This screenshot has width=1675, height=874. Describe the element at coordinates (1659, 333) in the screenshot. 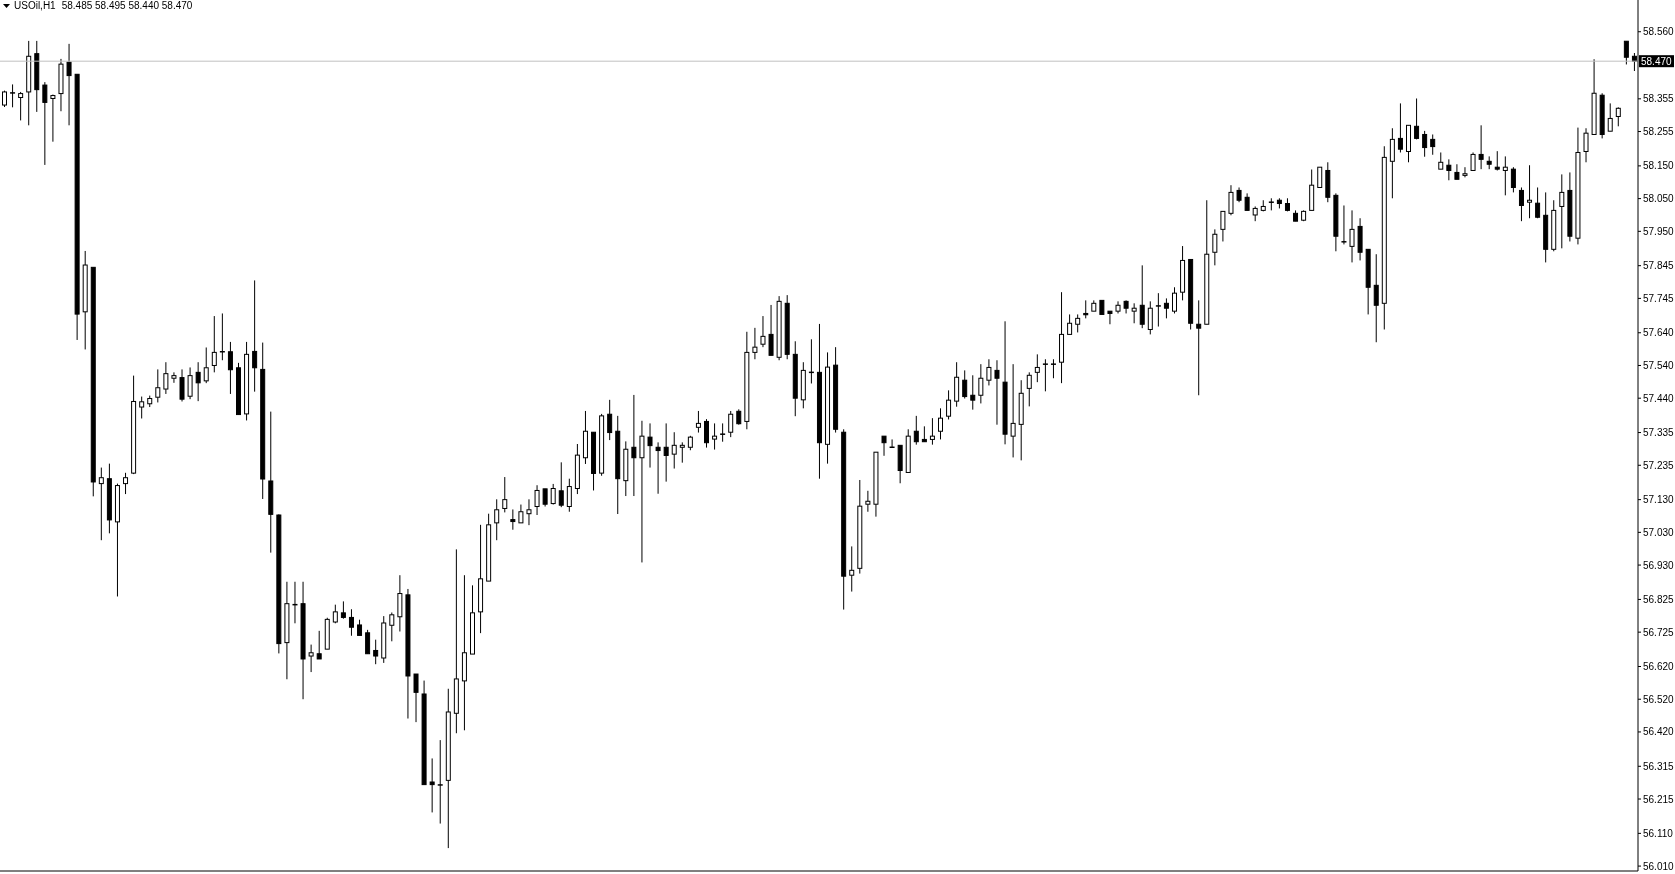

I see `y-tick-label: 57.640` at that location.